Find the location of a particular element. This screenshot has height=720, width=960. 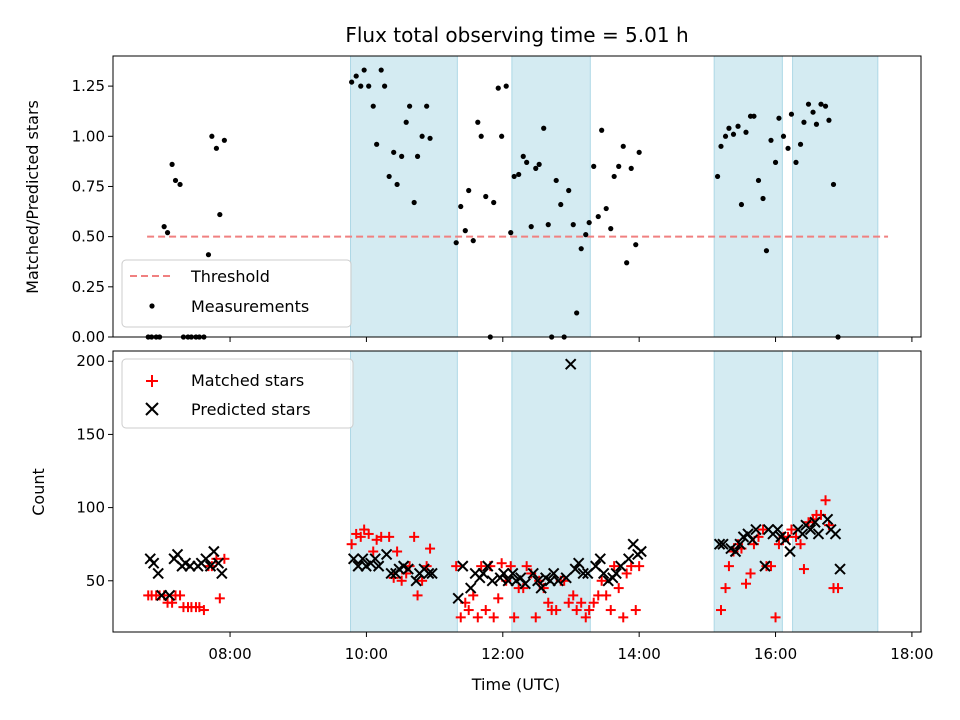

ratio-legend-box is located at coordinates (236, 293).